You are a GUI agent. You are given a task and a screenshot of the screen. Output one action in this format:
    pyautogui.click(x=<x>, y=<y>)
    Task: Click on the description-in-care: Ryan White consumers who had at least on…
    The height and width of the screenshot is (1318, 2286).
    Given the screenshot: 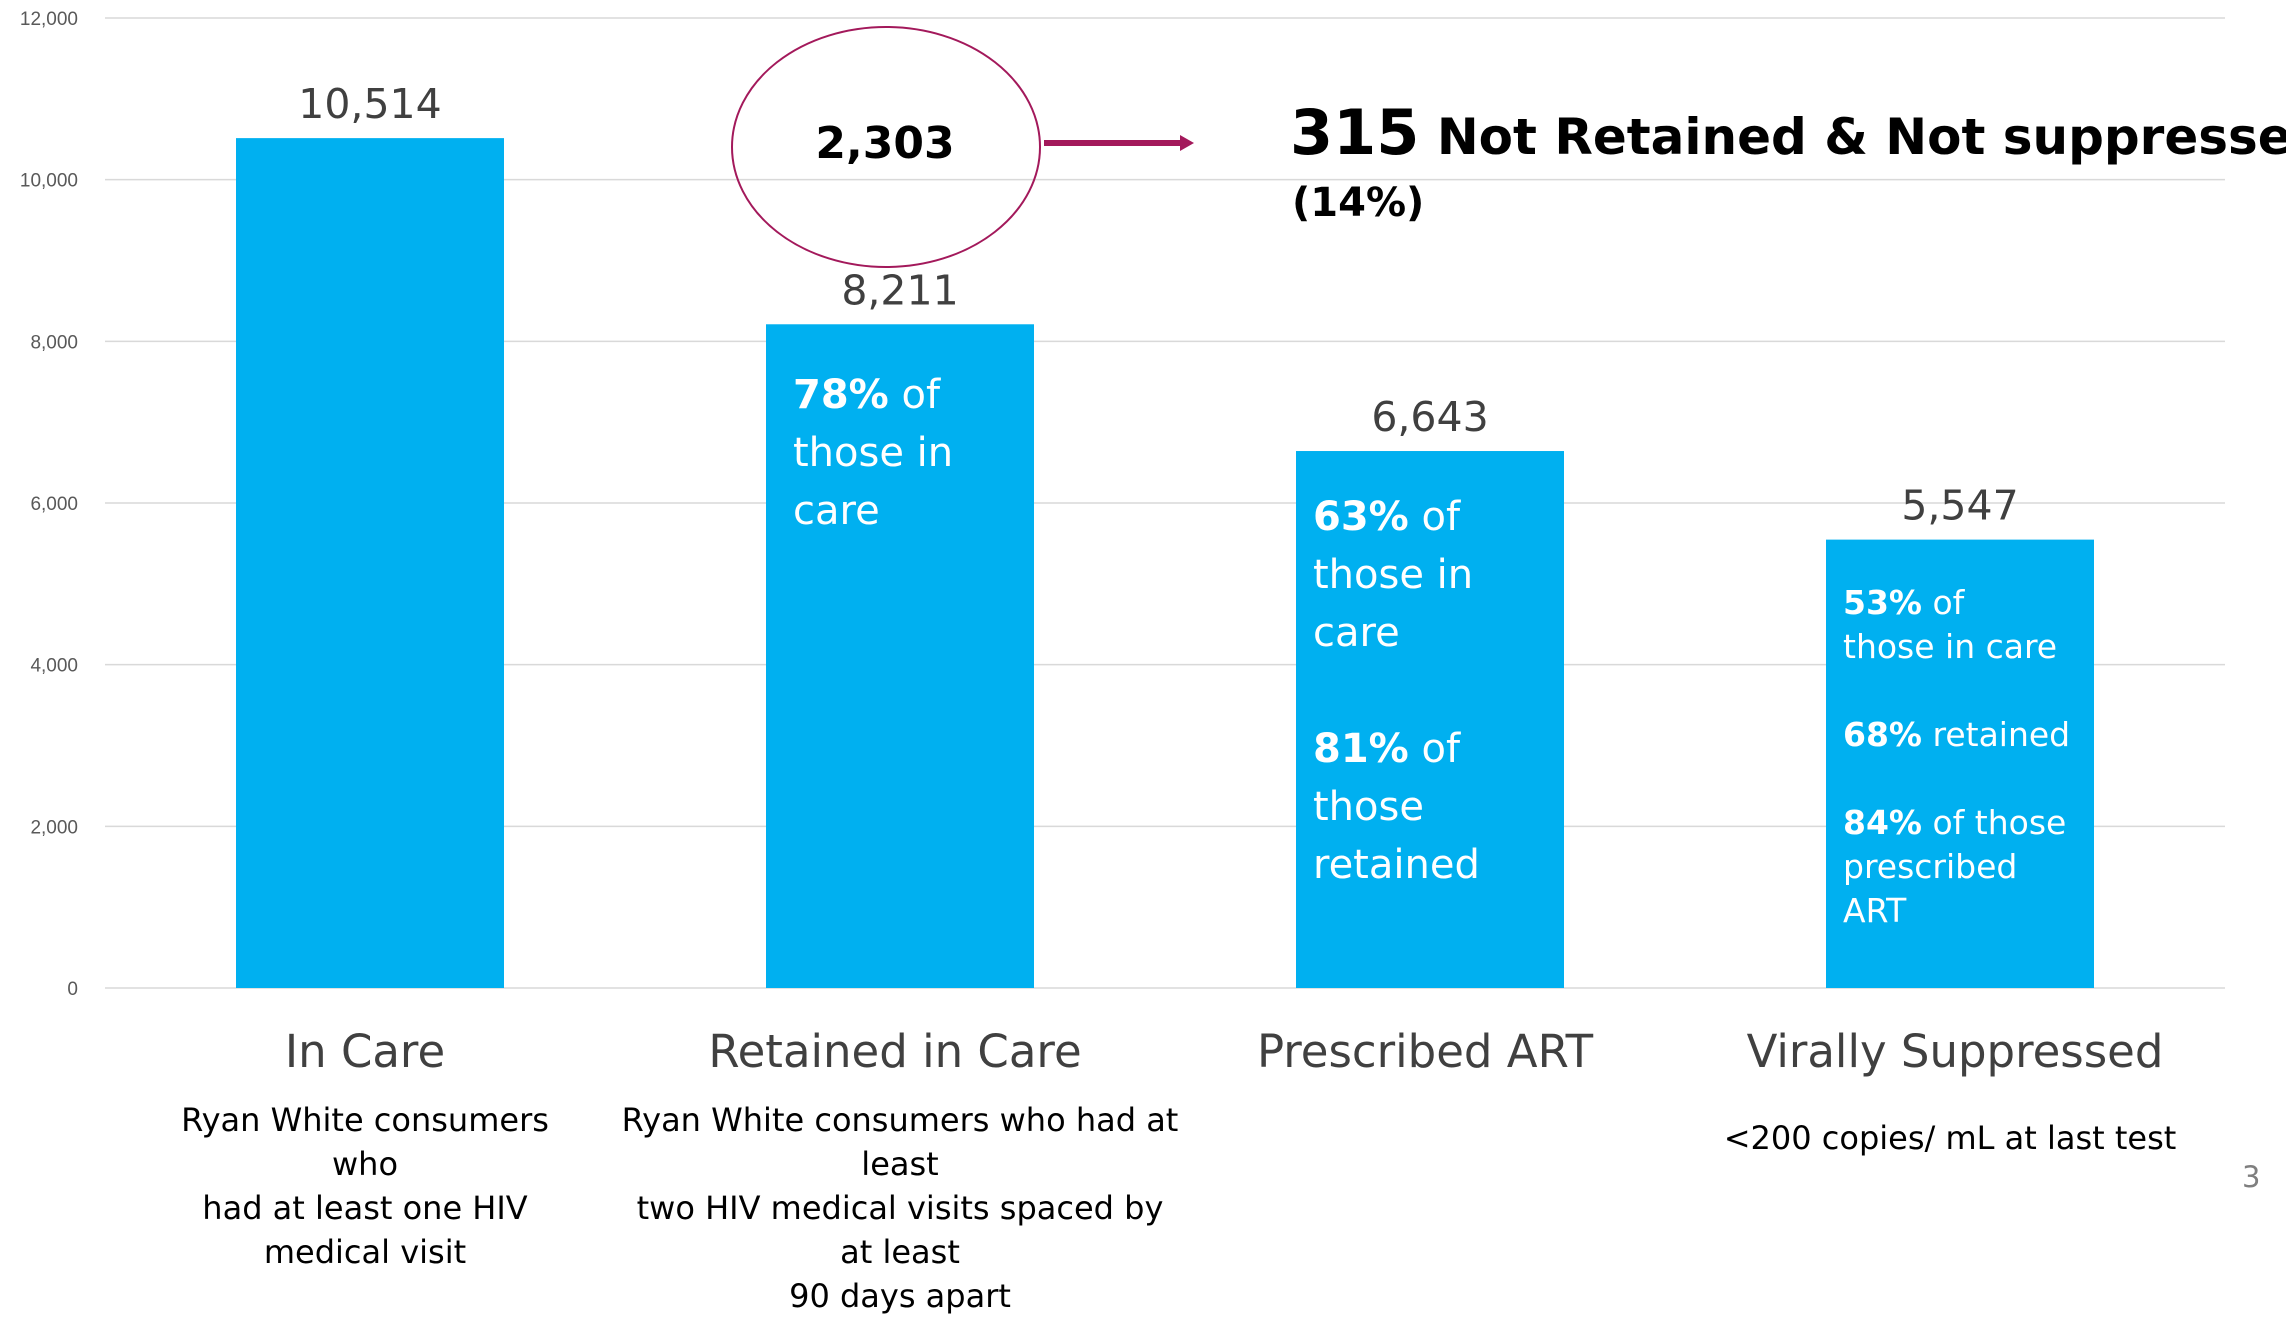 What is the action you would take?
    pyautogui.click(x=365, y=1186)
    